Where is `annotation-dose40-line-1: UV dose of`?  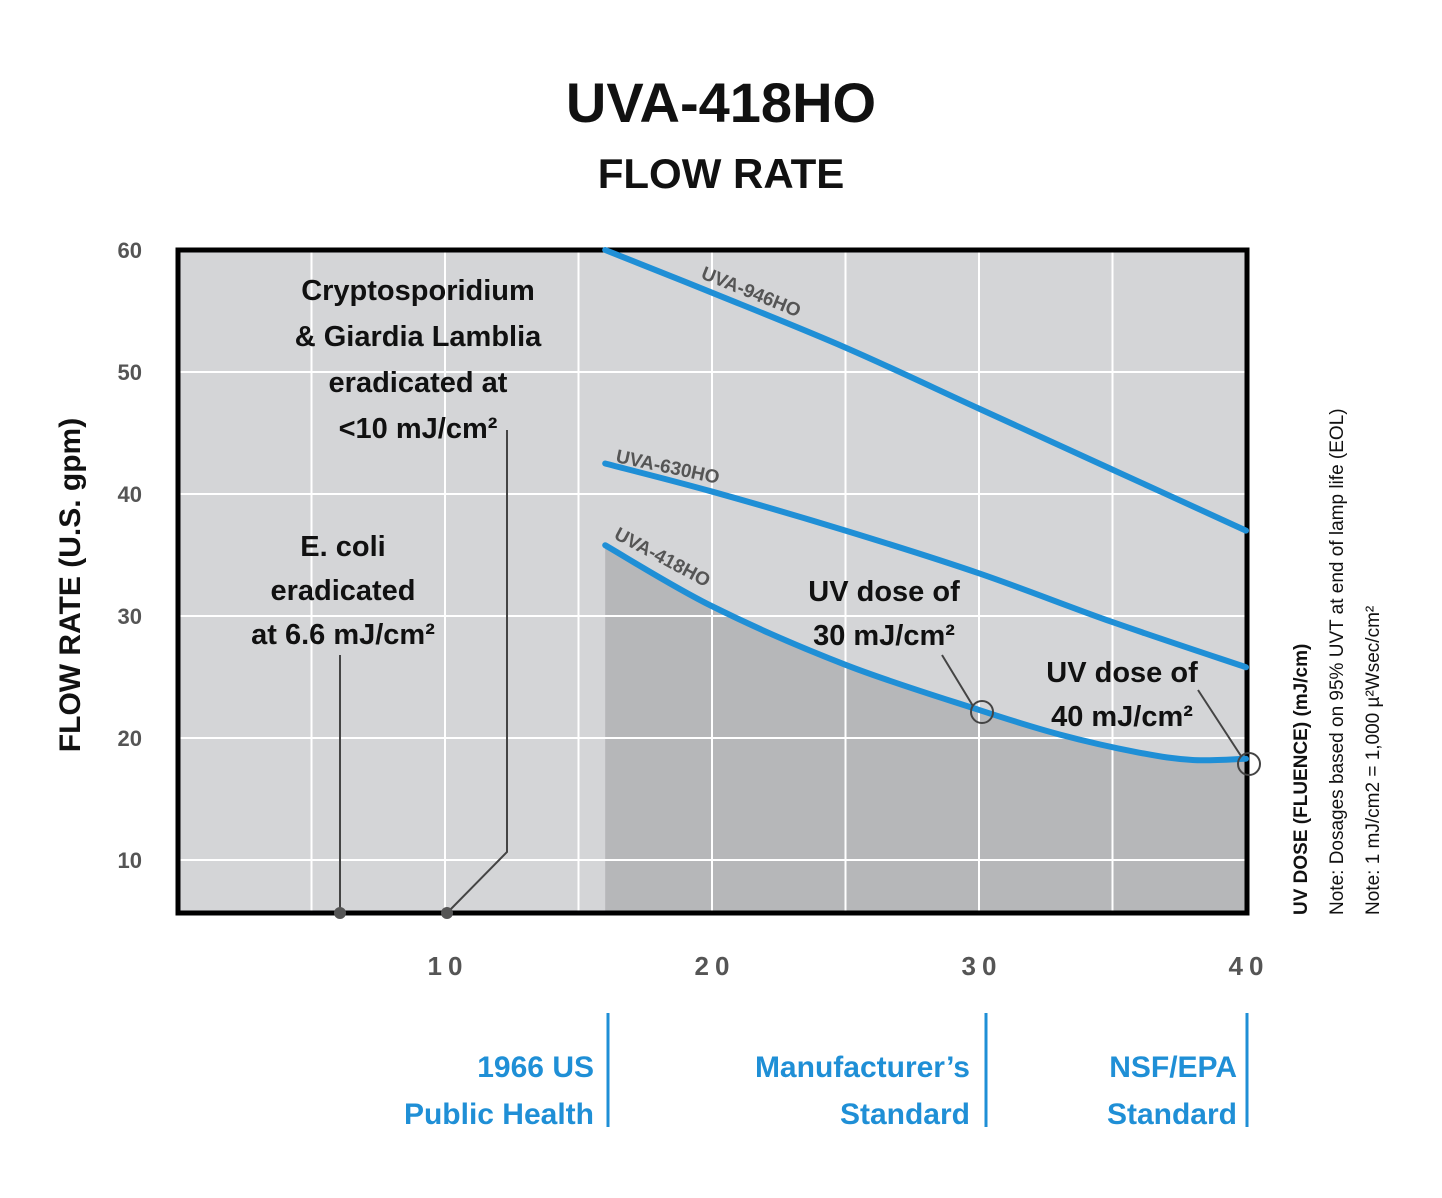 annotation-dose40-line-1: UV dose of is located at coordinates (1122, 673).